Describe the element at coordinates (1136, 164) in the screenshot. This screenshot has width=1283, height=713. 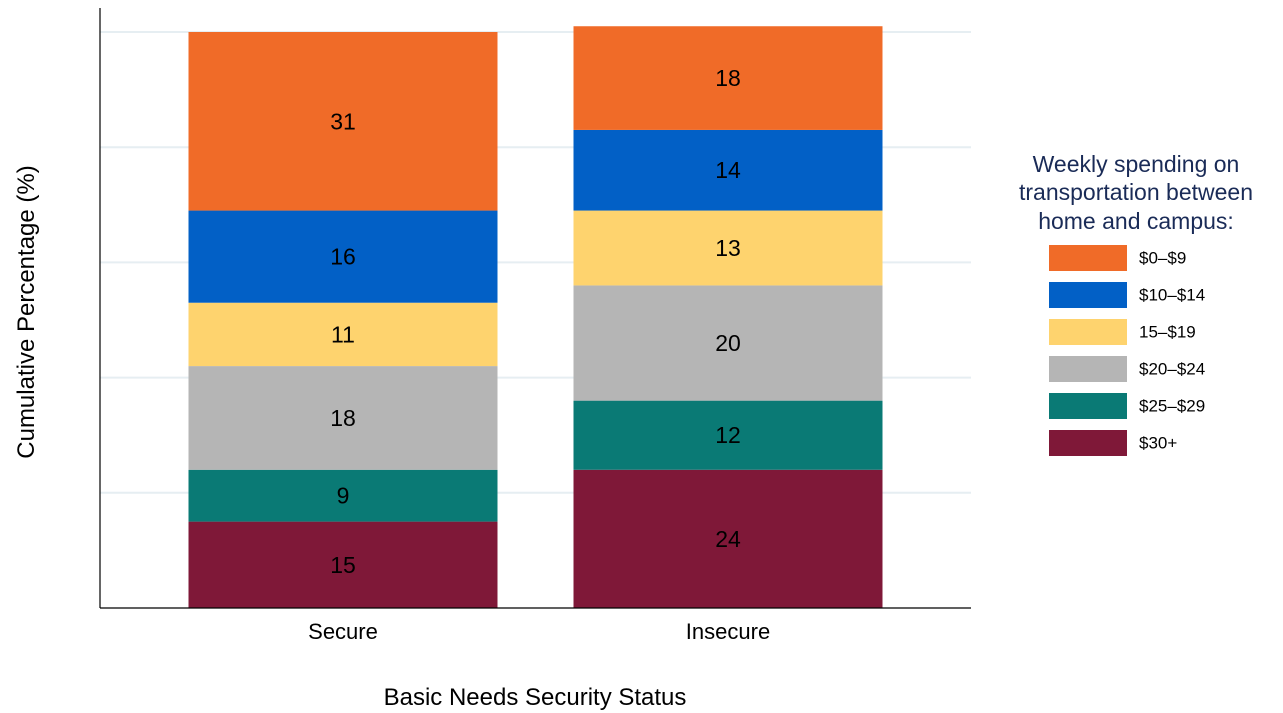
I see `legend-title: Weekly spending on` at that location.